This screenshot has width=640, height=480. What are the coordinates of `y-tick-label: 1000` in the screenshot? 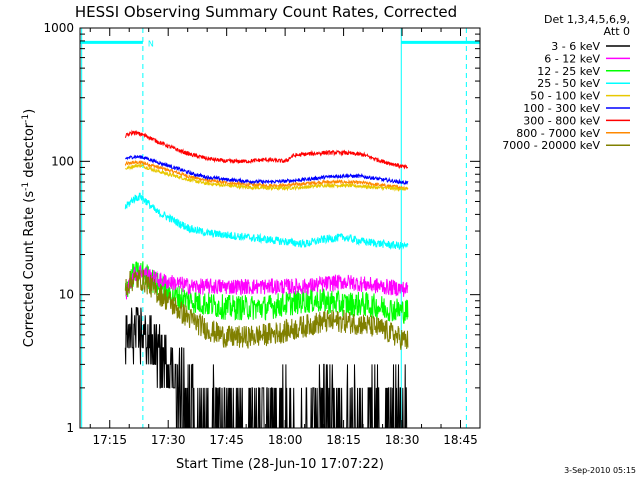 It's located at (58, 28).